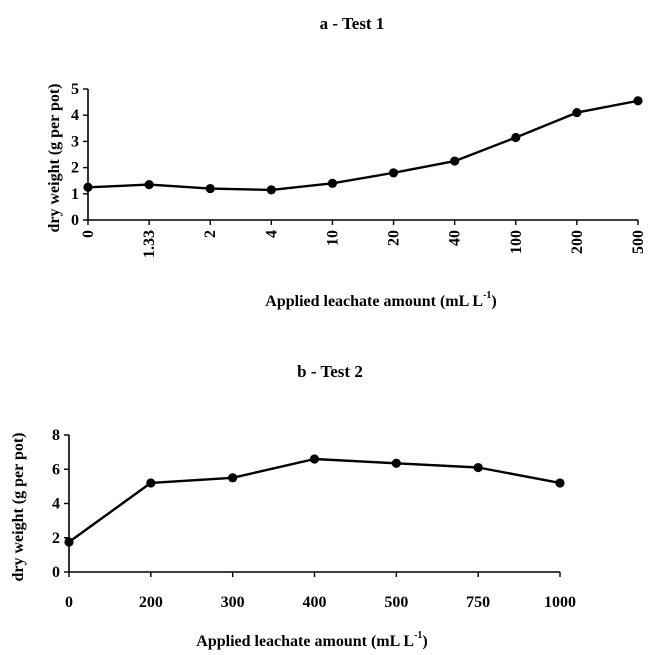 Image resolution: width=648 pixels, height=655 pixels. What do you see at coordinates (75, 194) in the screenshot?
I see `chart-a-y-tick-label: 1` at bounding box center [75, 194].